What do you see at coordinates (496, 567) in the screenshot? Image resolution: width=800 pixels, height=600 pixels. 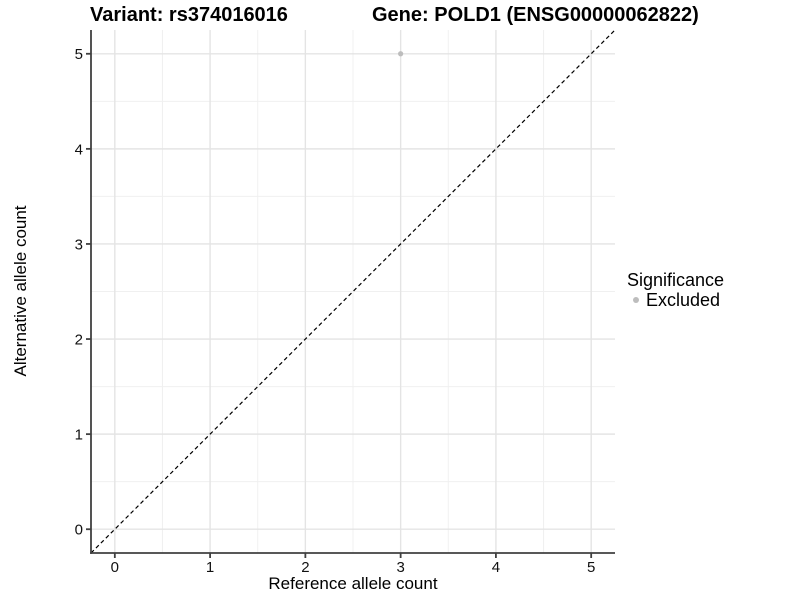 I see `x-tick-label: 4` at bounding box center [496, 567].